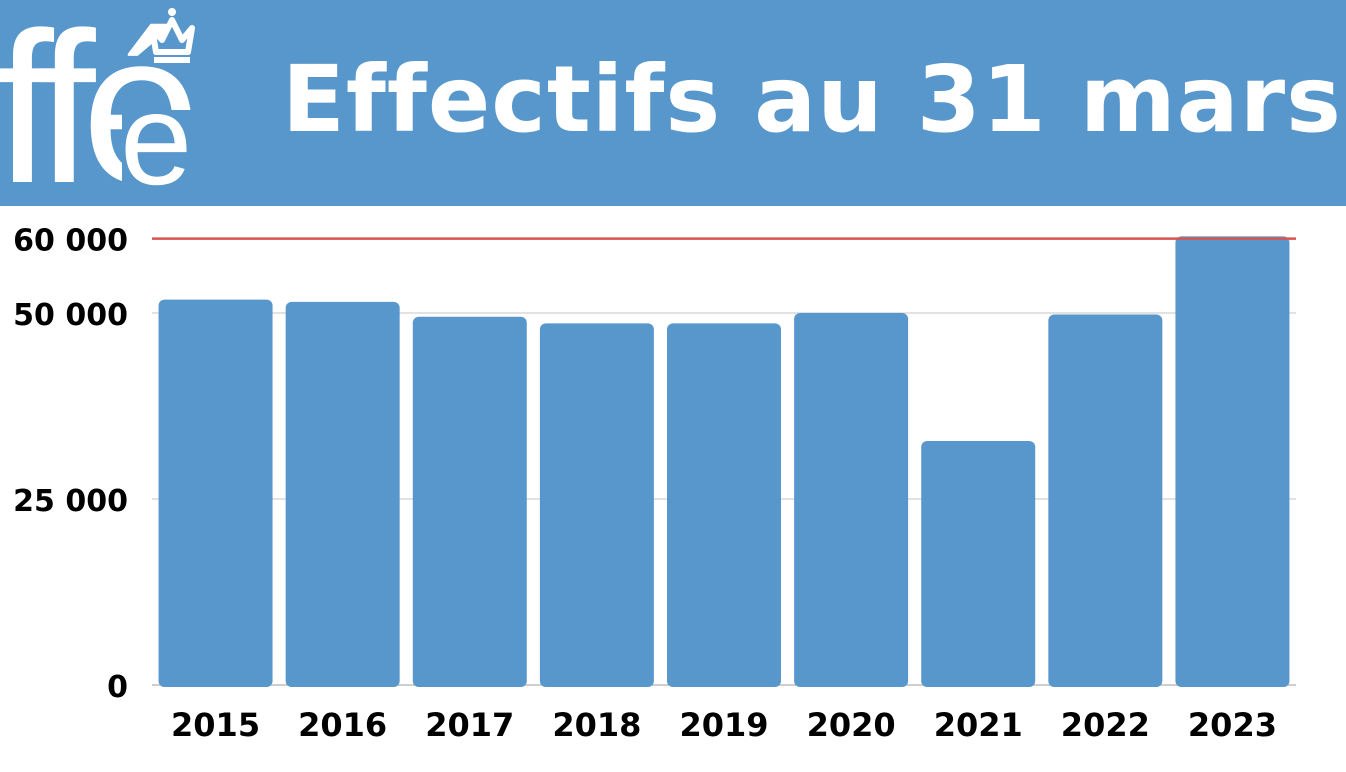  I want to click on bar-2020, so click(851, 500).